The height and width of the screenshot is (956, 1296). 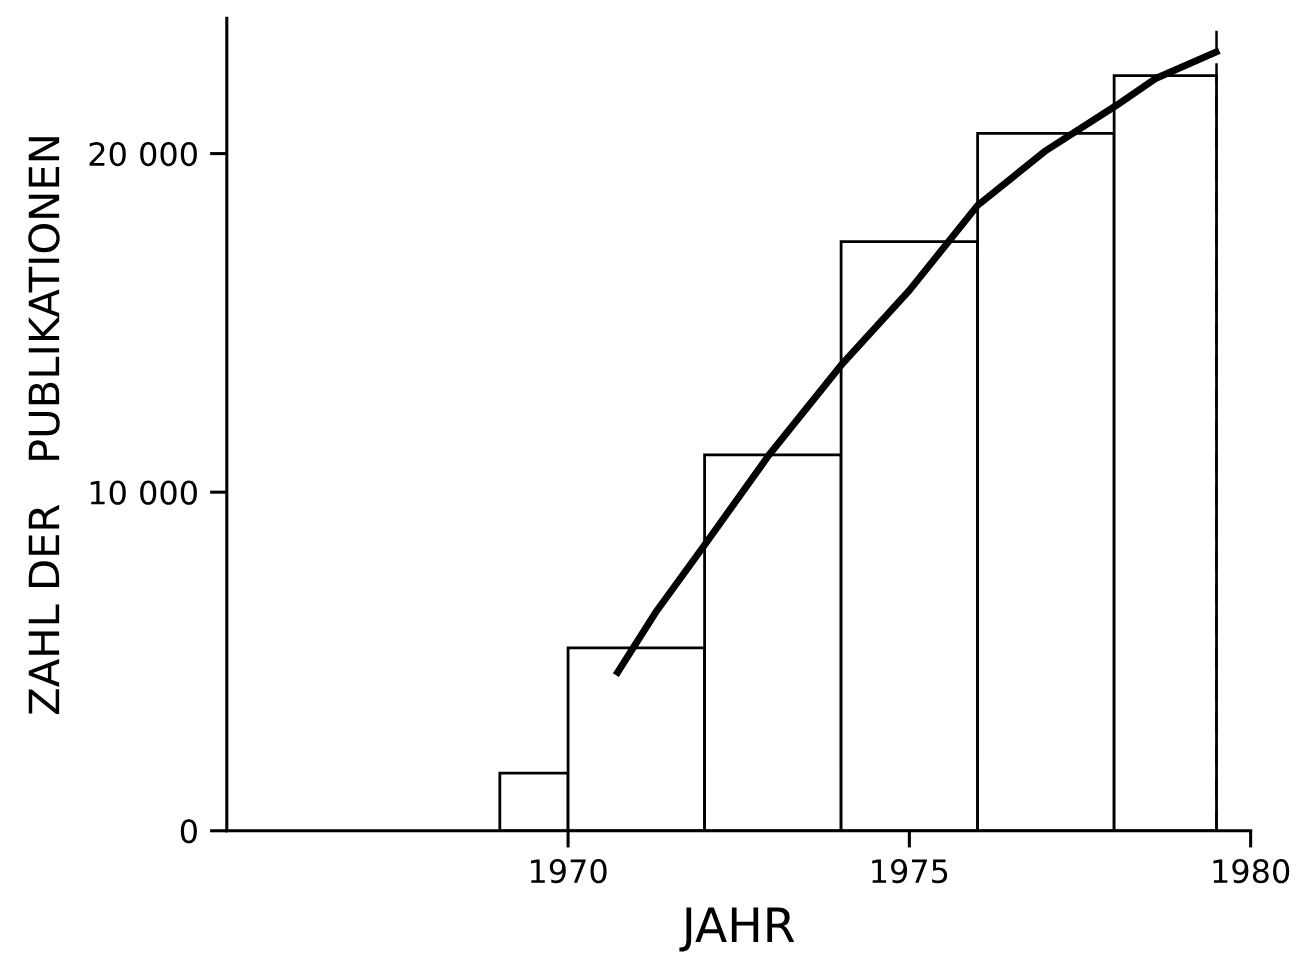 I want to click on x-tick-label: 1980, so click(x=1251, y=871).